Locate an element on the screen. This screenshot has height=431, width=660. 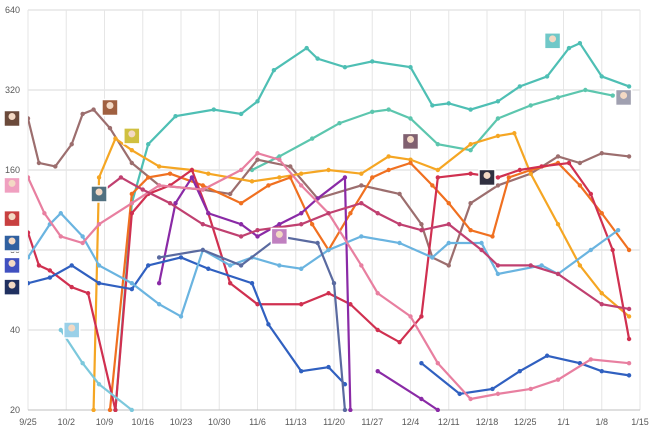
x-tick-label: 10/2 is located at coordinates (66, 422).